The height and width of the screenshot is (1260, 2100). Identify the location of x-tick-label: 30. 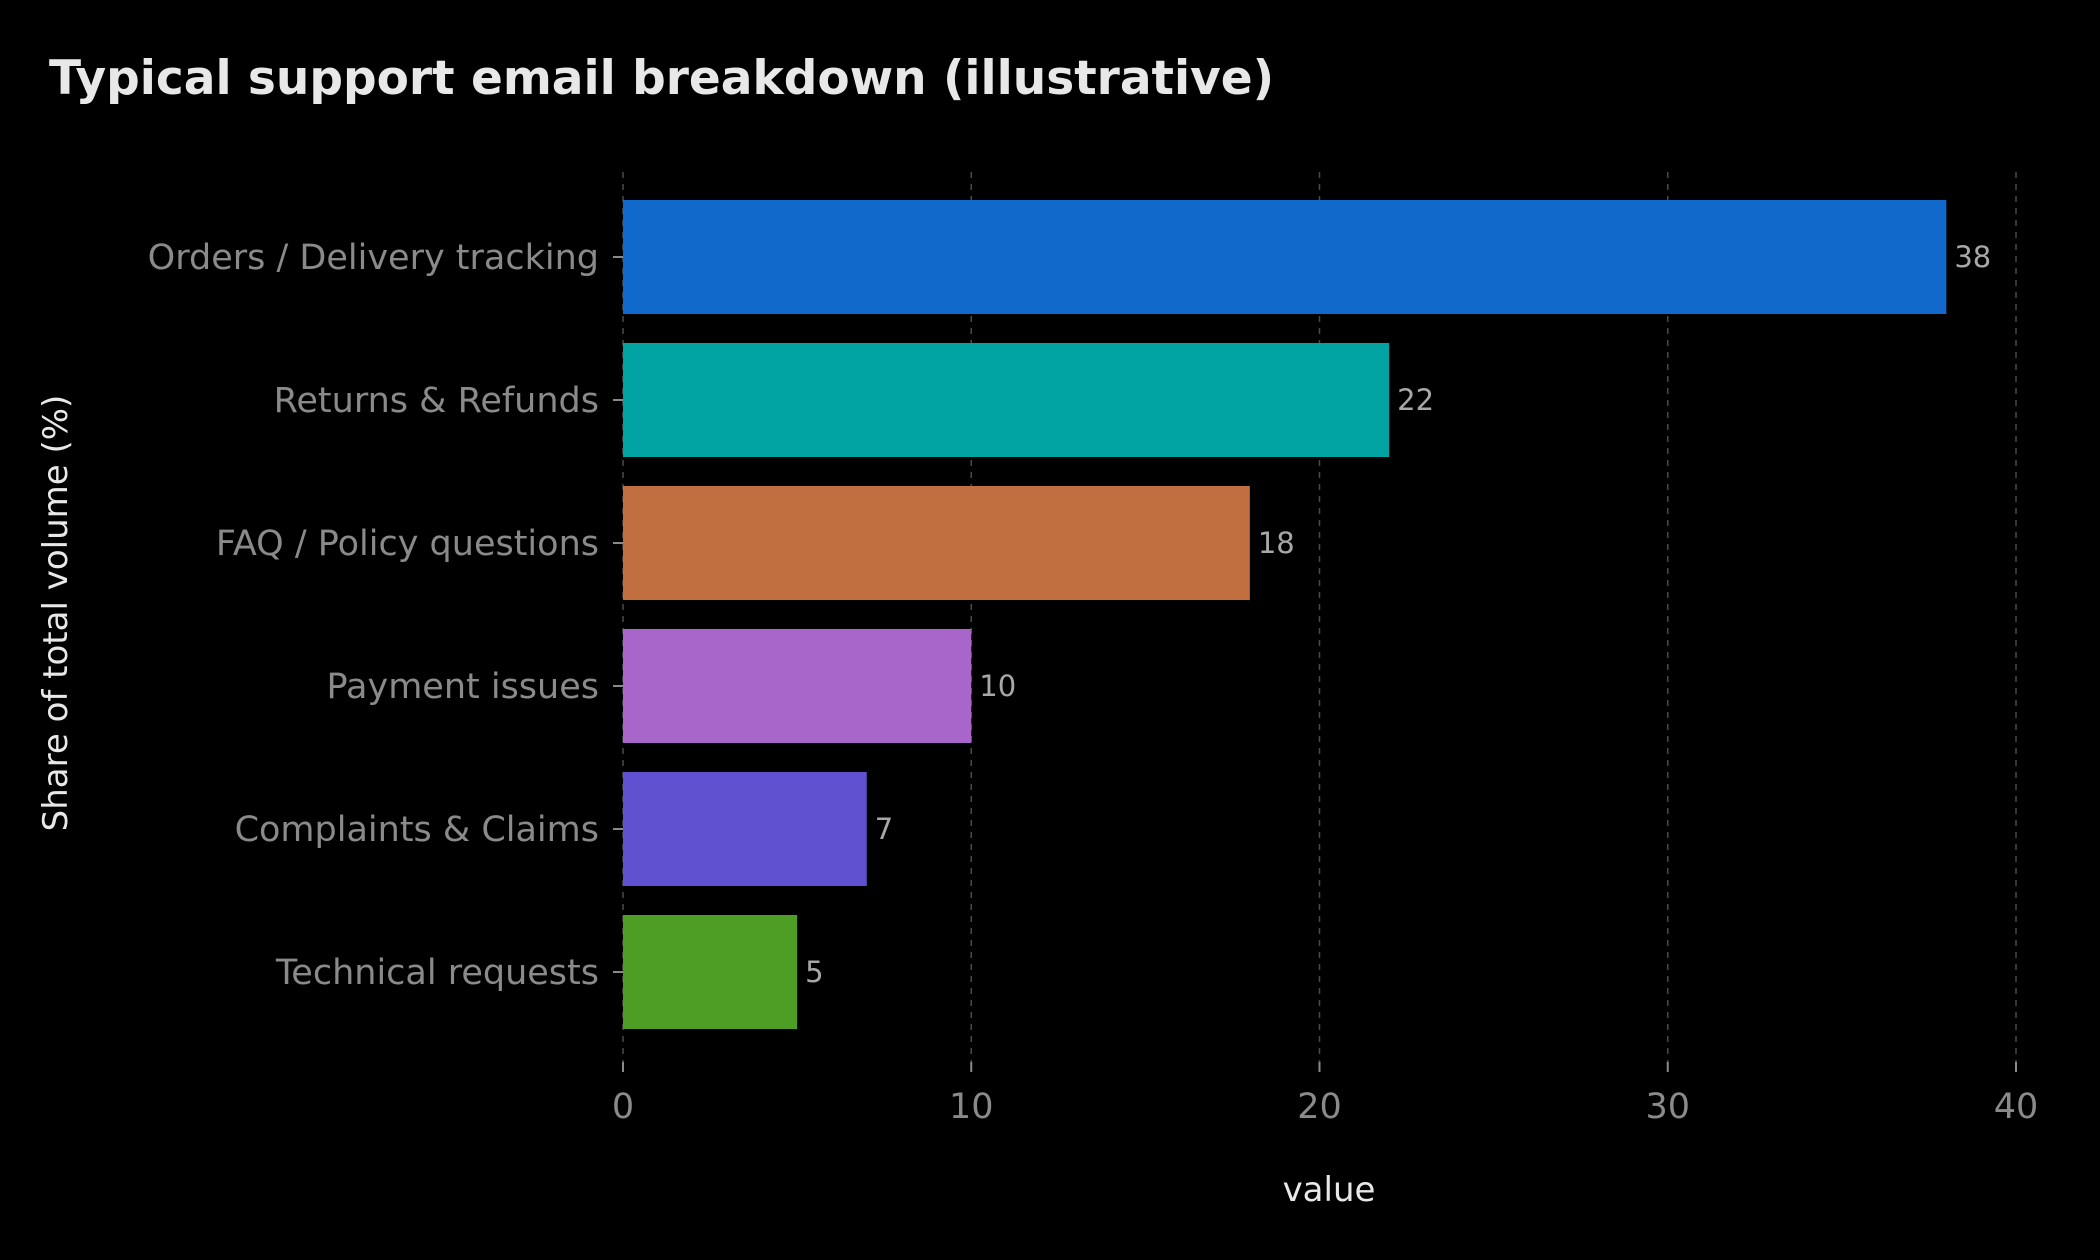
(1667, 1107).